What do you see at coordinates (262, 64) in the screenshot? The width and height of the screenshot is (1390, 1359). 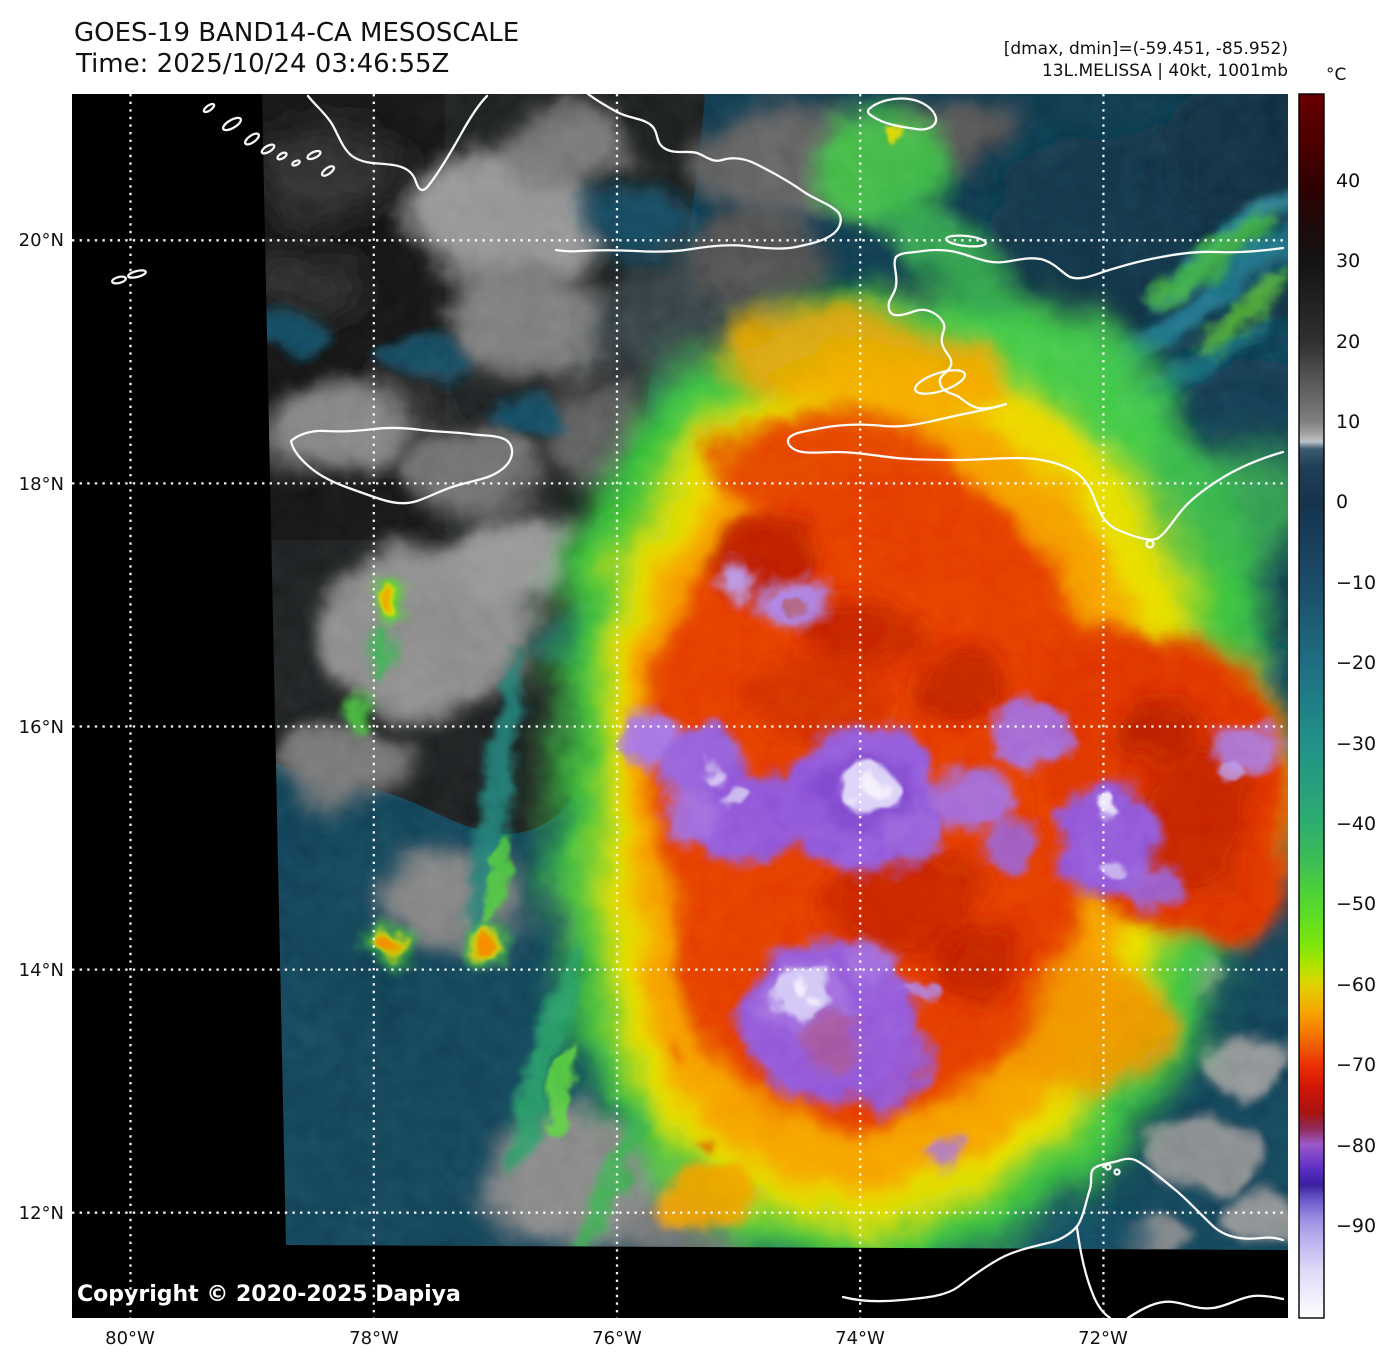 I see `timestamp: Time: 2025/10/24 03:46:55Z` at bounding box center [262, 64].